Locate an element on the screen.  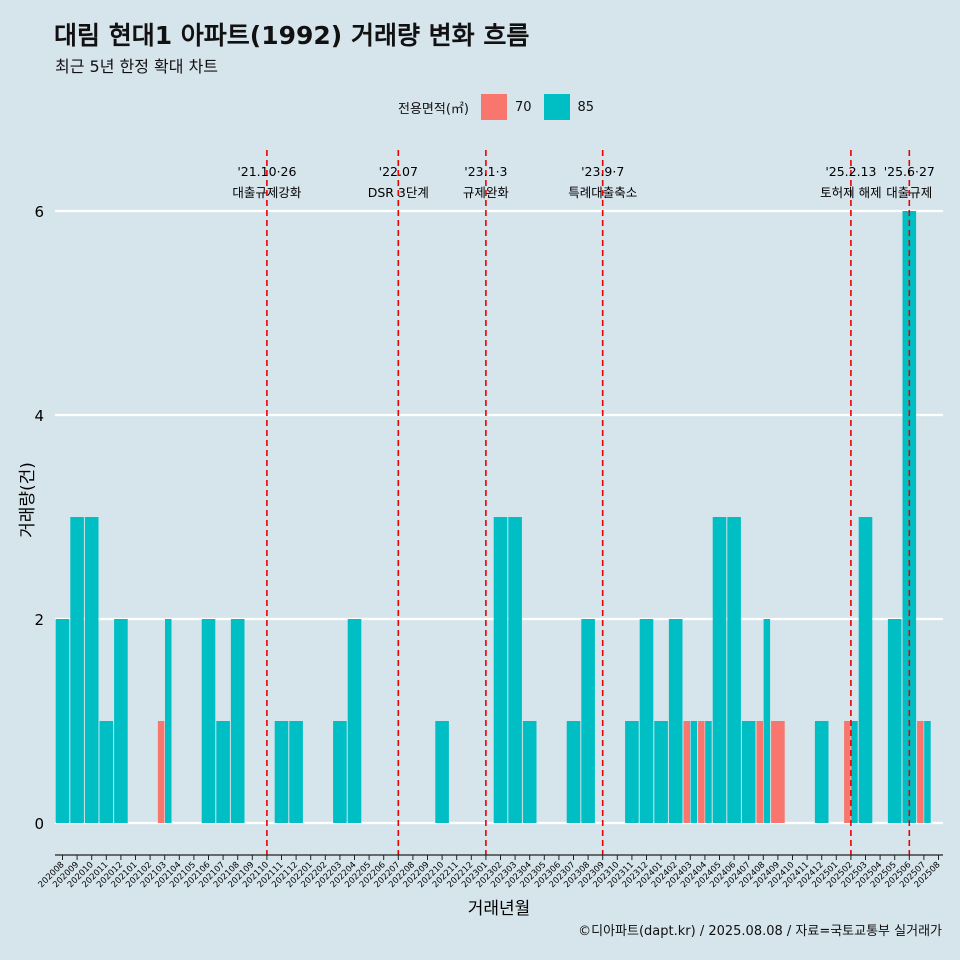
legend: 전용면적(㎡) 70 85 is located at coordinates (496, 107).